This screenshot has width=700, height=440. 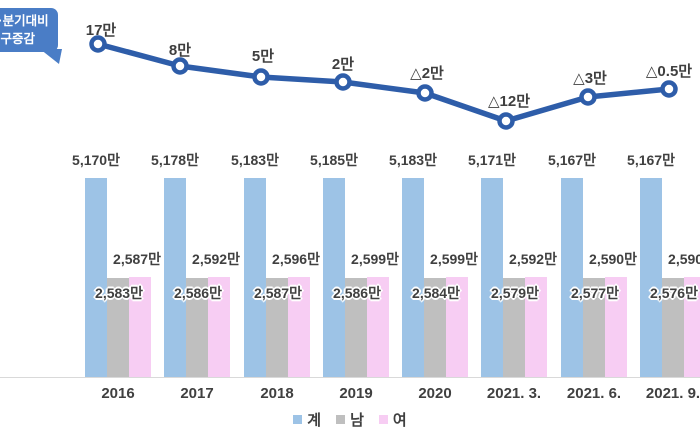 What do you see at coordinates (672, 393) in the screenshot?
I see `x-axis-label: 2021. 9.` at bounding box center [672, 393].